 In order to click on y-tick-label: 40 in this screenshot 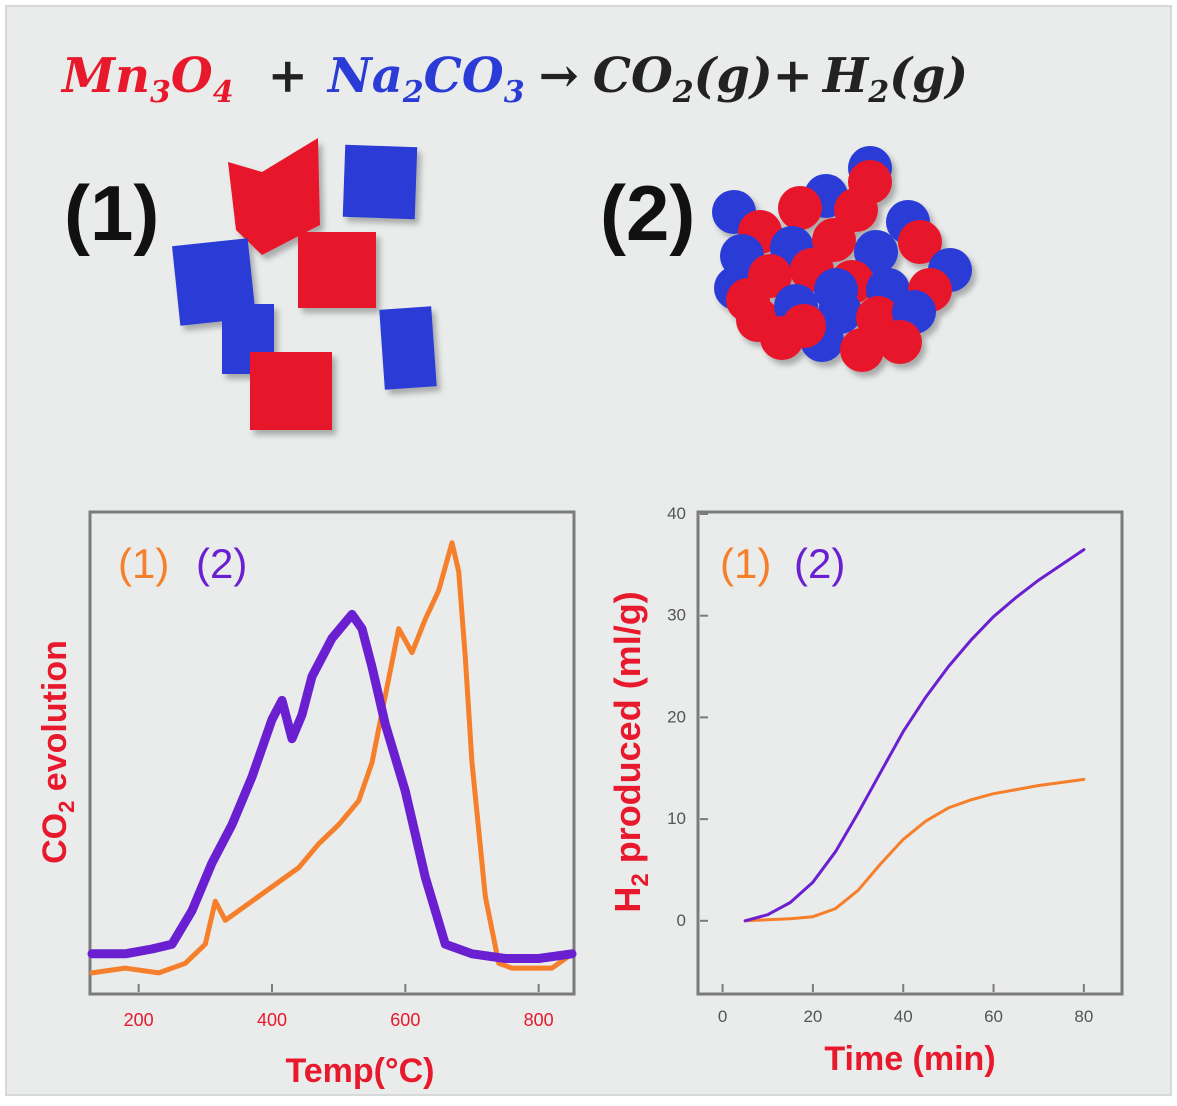, I will do `click(676, 513)`.